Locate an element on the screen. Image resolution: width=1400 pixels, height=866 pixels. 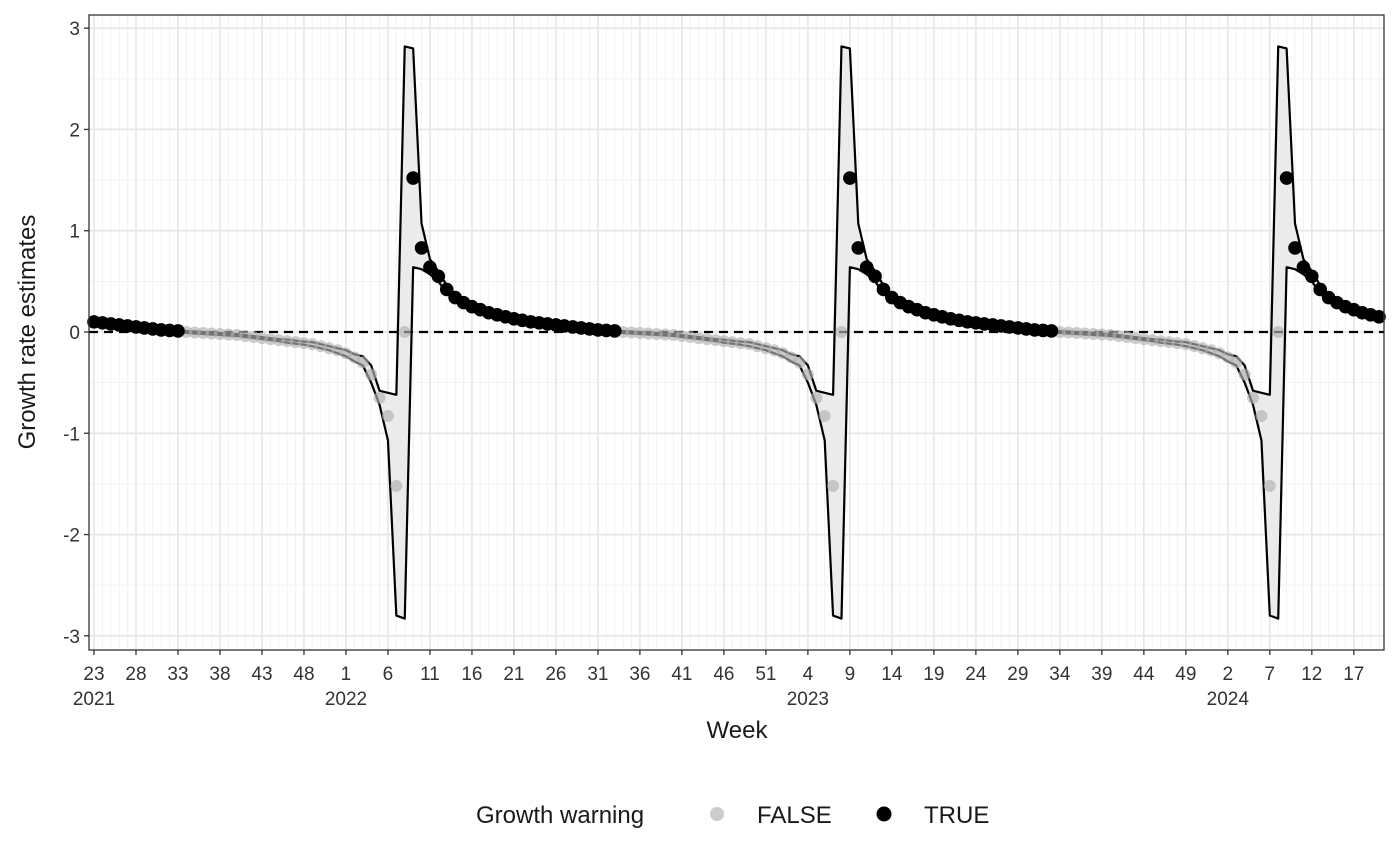
x-tick-label: 31 is located at coordinates (597, 674).